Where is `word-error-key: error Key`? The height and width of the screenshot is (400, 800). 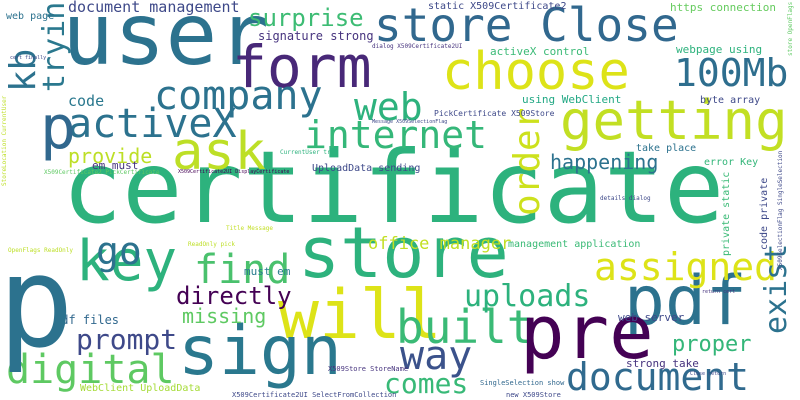
word-error-key: error Key is located at coordinates (731, 162).